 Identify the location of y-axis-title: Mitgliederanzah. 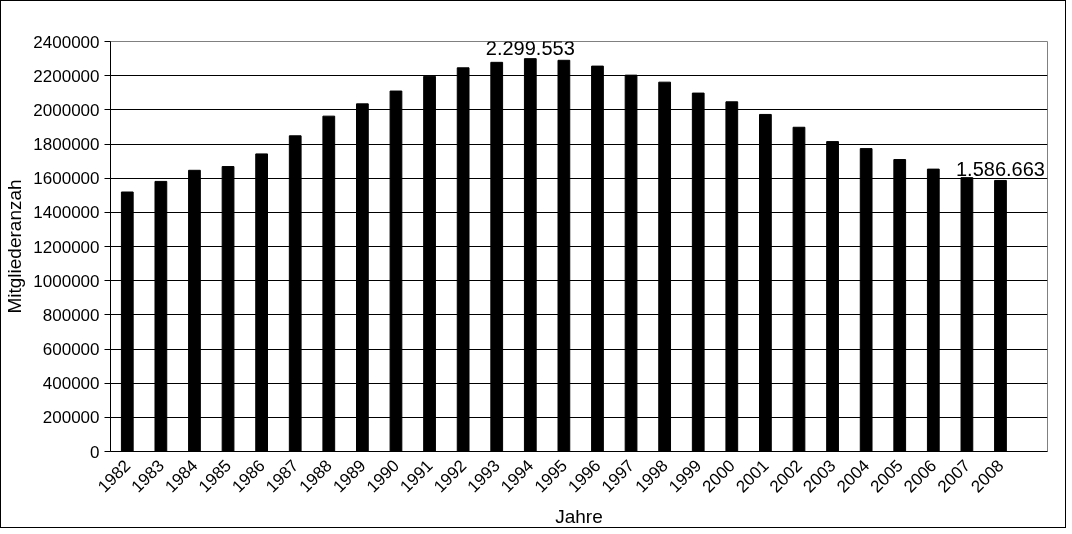
(15, 246).